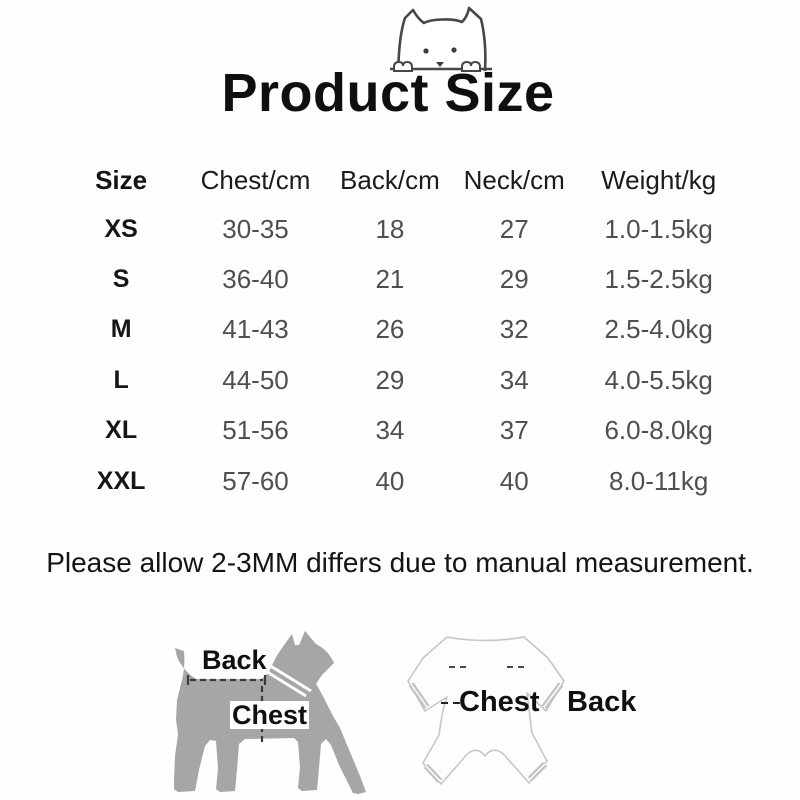 The image size is (800, 800). I want to click on weight-cell: 4.0-5.5kg, so click(658, 379).